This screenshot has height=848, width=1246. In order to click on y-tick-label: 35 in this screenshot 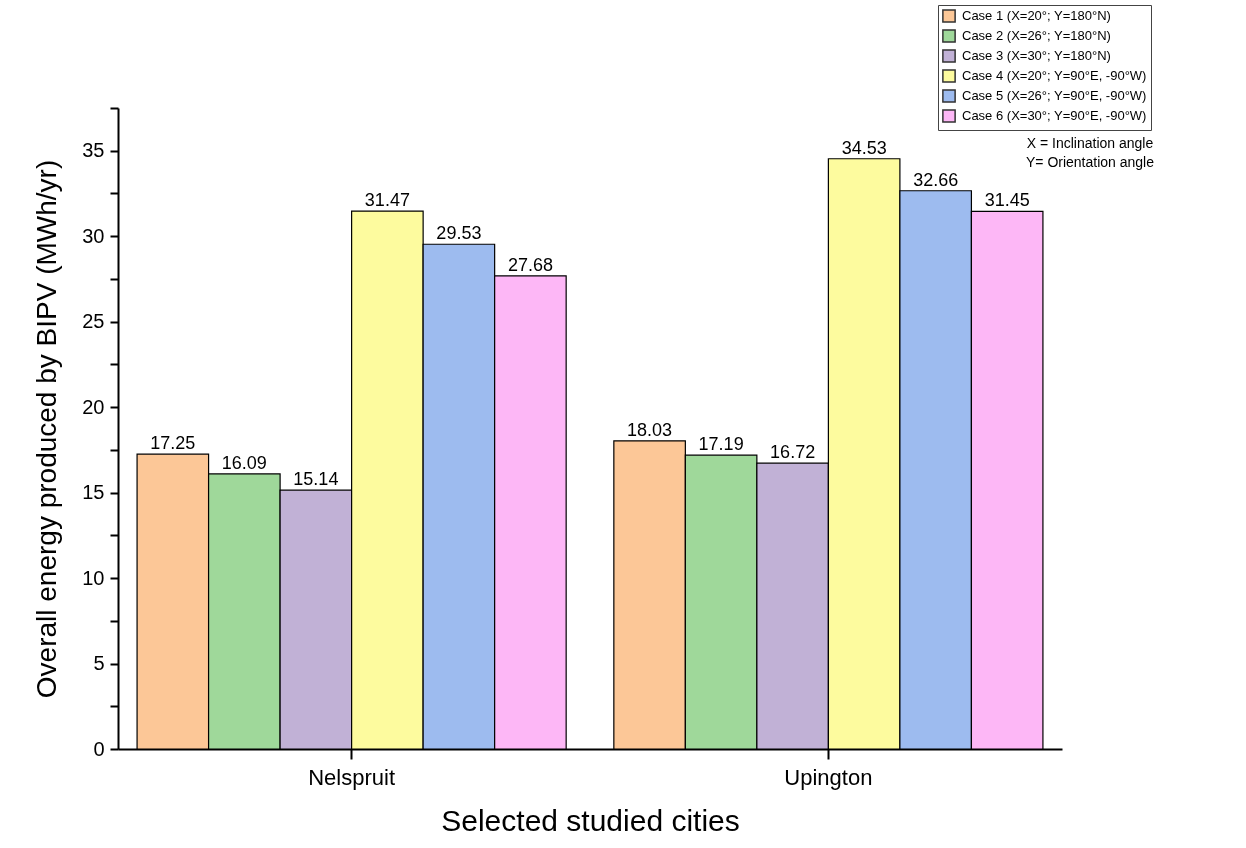, I will do `click(93, 150)`.